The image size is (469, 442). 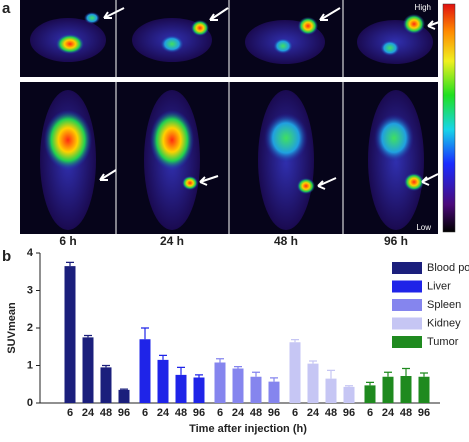 What do you see at coordinates (286, 241) in the screenshot?
I see `time-label: 48 h` at bounding box center [286, 241].